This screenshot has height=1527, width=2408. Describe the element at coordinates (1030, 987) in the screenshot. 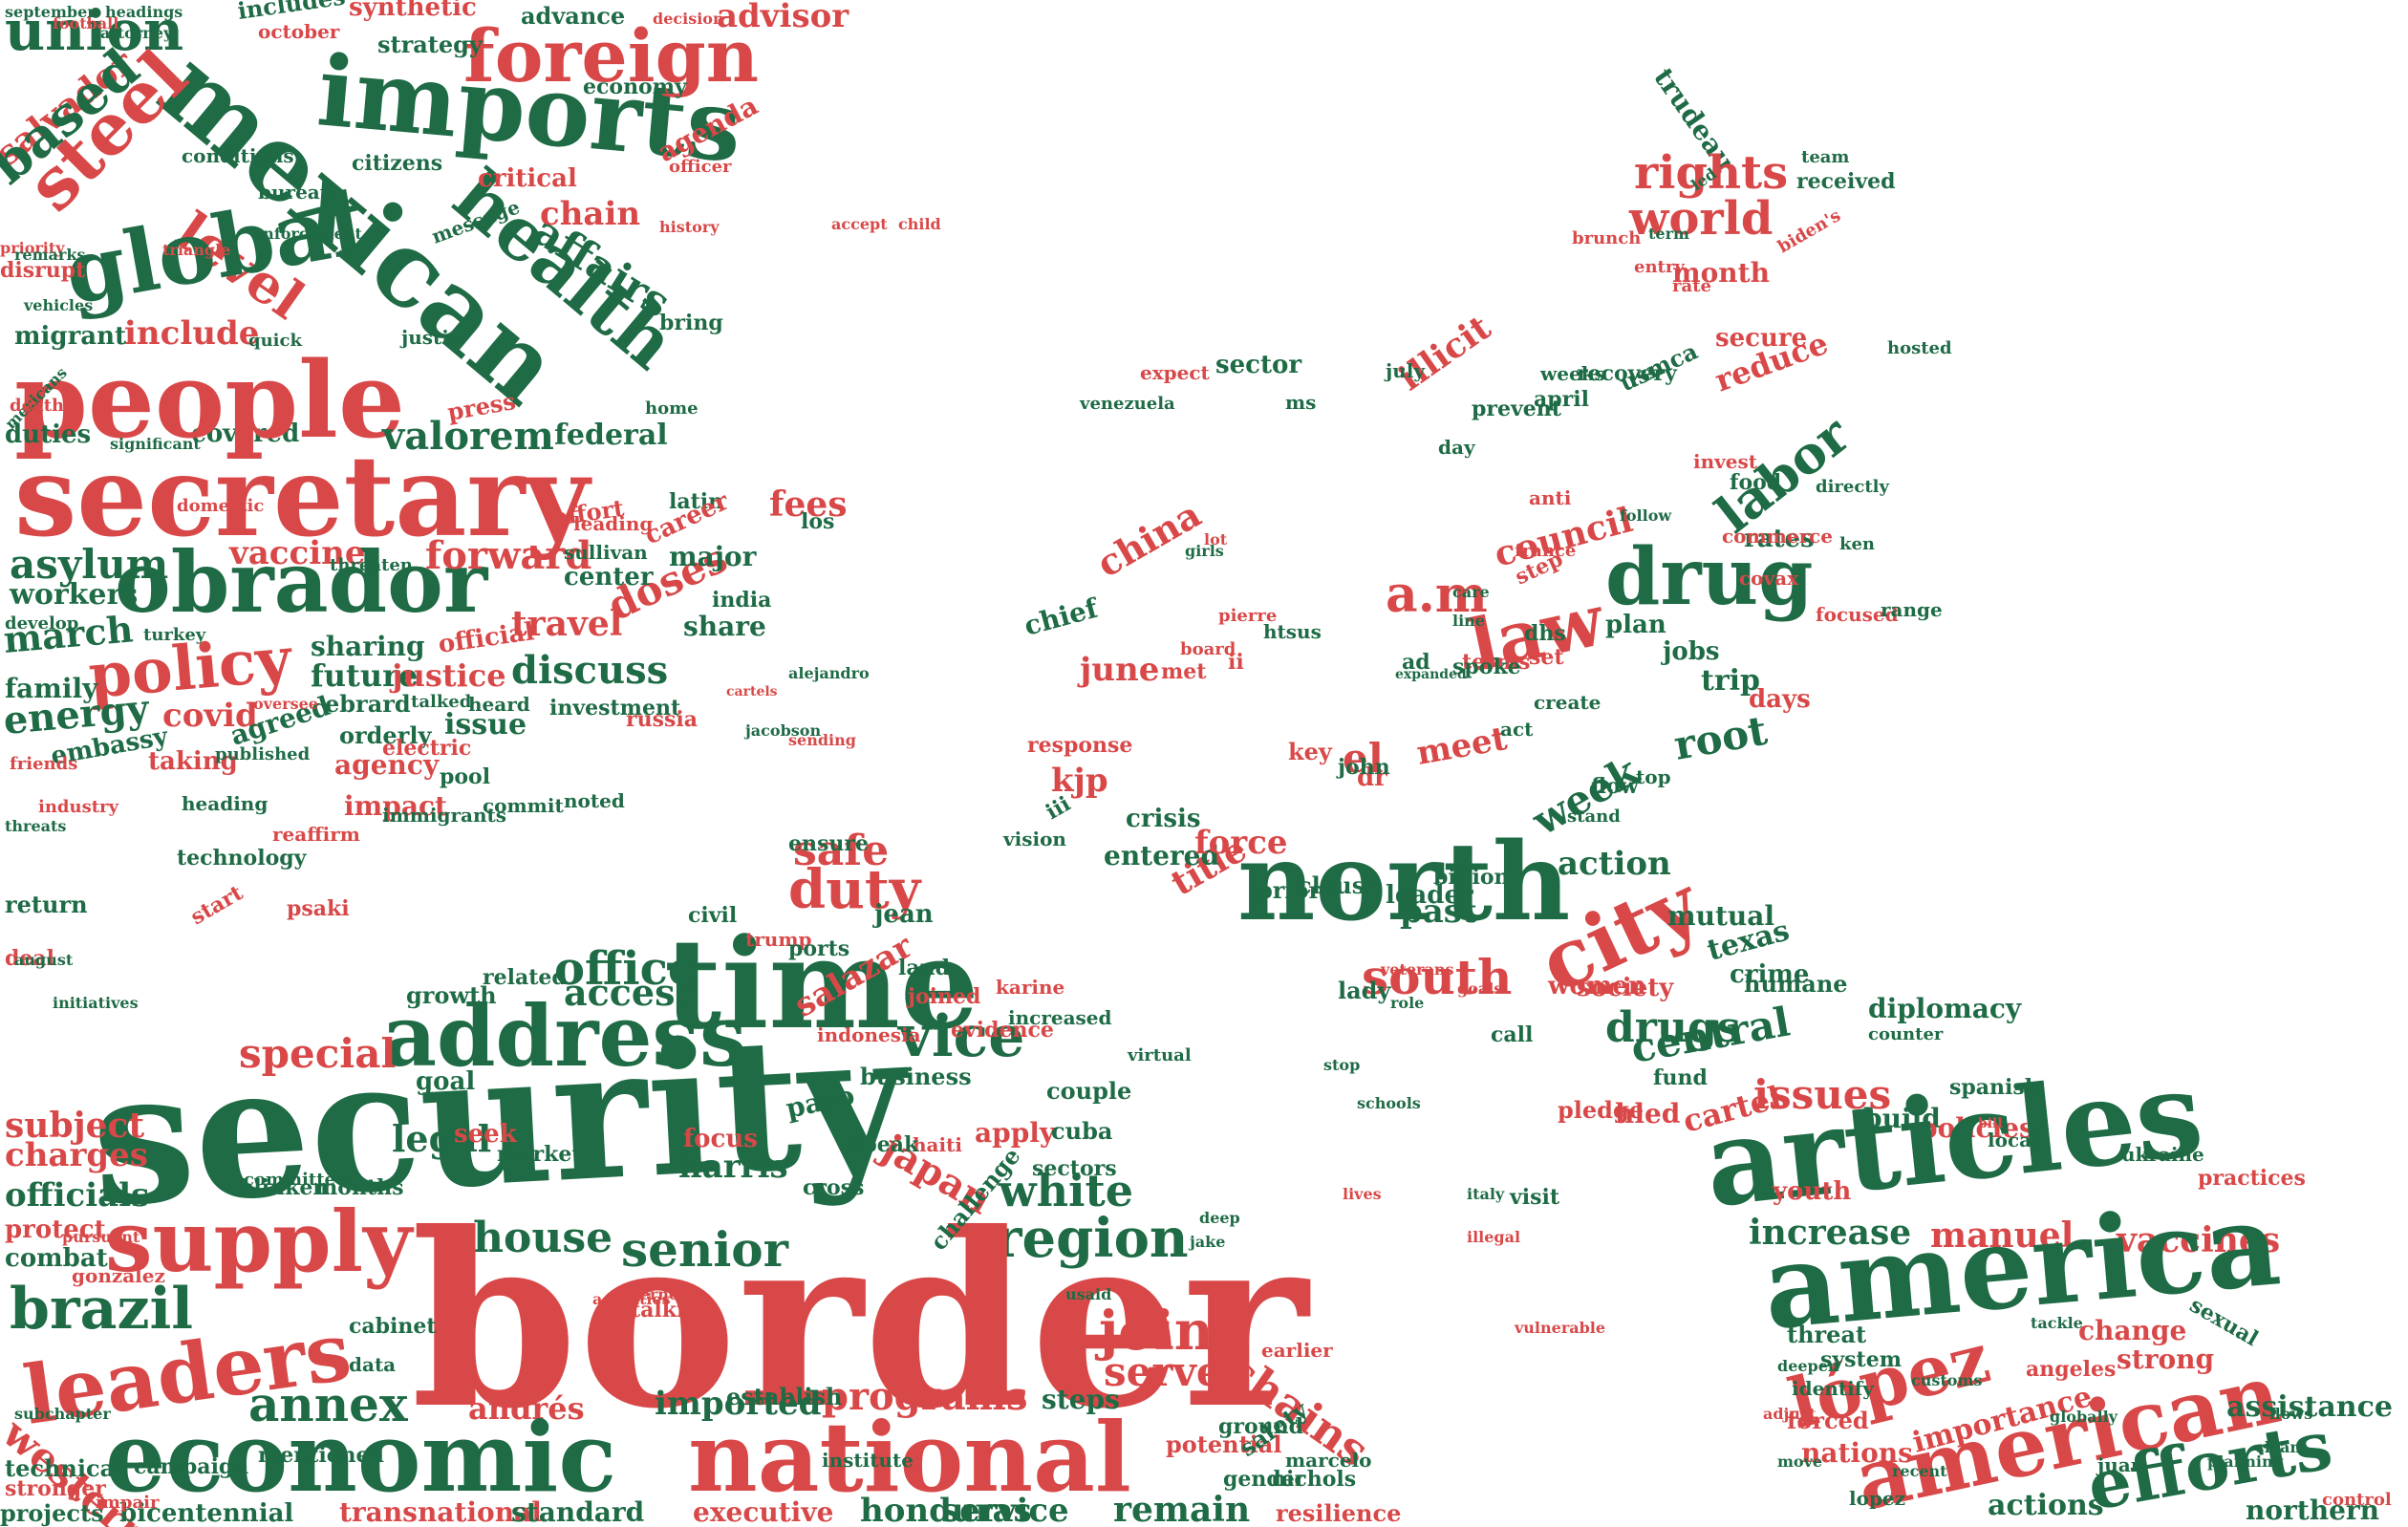

I see `word-karine: karine` at that location.